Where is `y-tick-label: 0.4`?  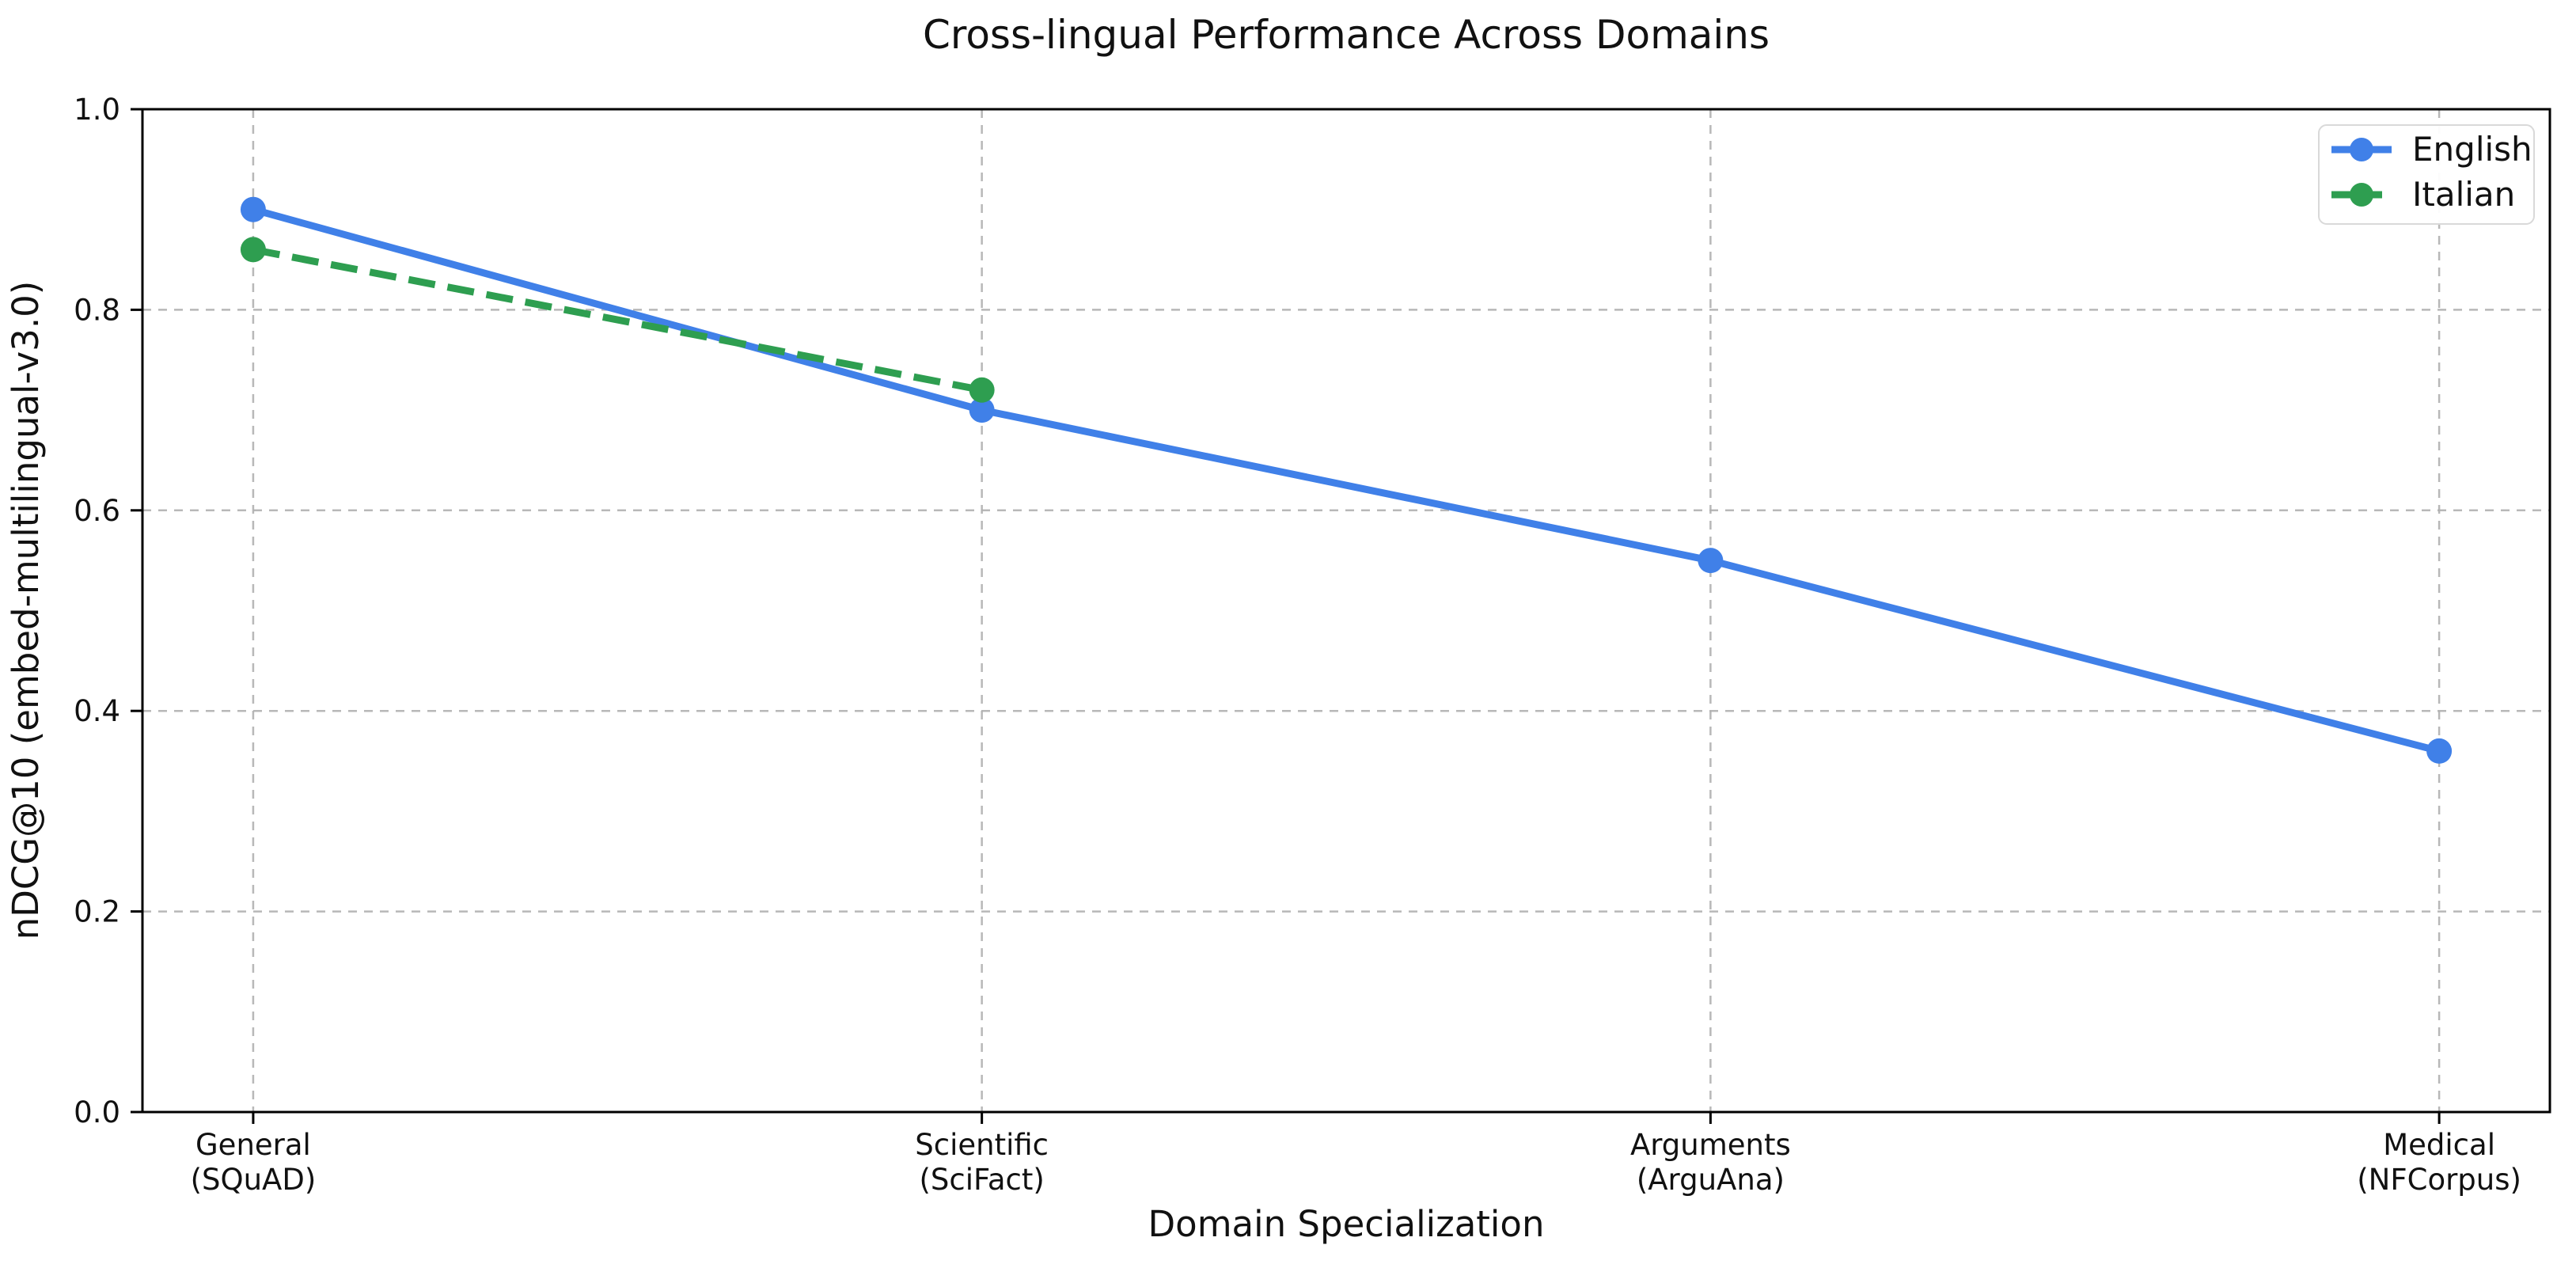
y-tick-label: 0.4 is located at coordinates (97, 711).